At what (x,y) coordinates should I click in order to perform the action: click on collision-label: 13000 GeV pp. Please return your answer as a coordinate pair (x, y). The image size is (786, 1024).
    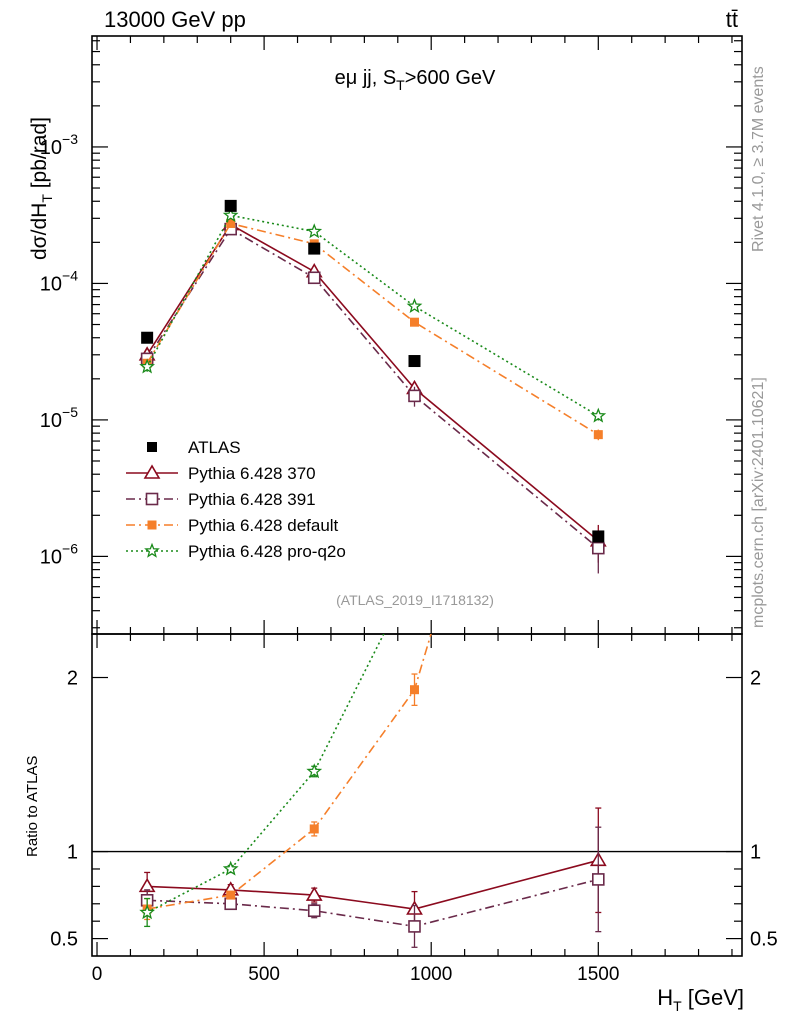
    Looking at the image, I should click on (175, 19).